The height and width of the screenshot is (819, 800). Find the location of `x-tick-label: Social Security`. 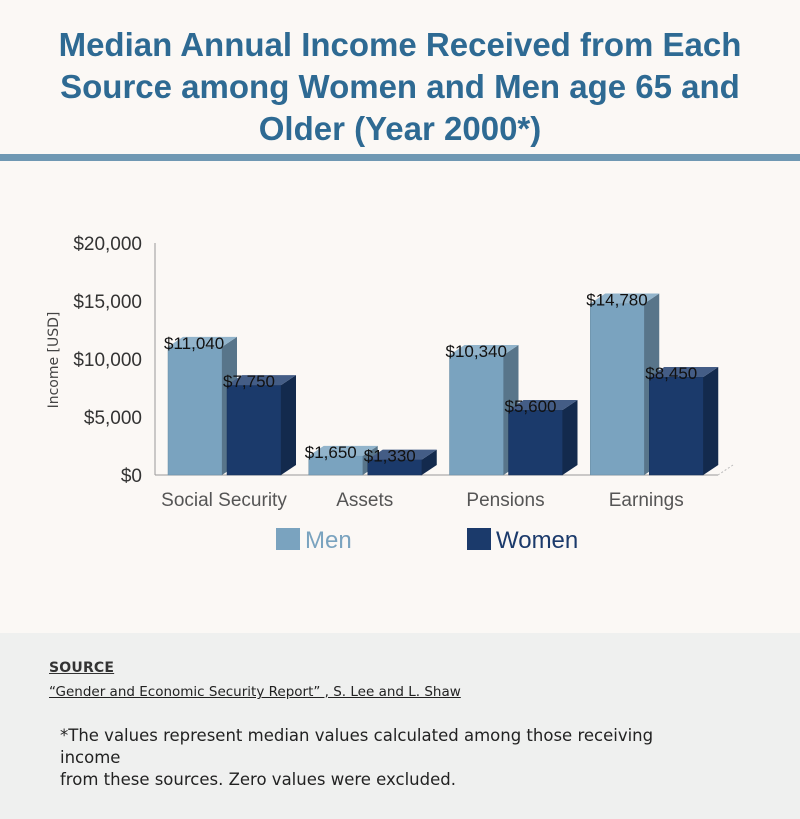

x-tick-label: Social Security is located at coordinates (224, 500).